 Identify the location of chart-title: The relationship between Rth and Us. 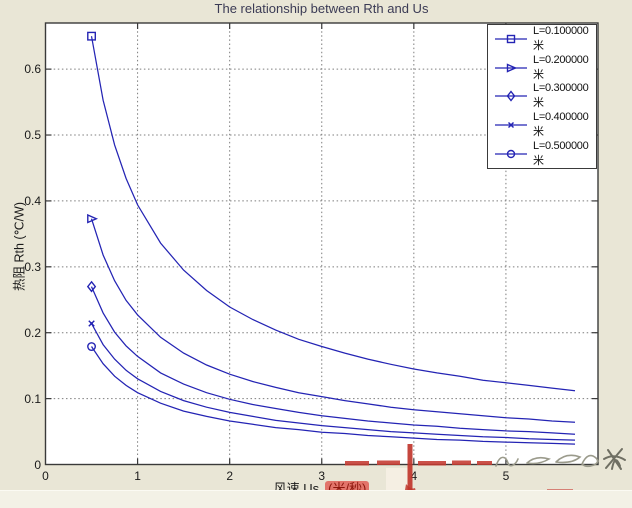
(321, 8).